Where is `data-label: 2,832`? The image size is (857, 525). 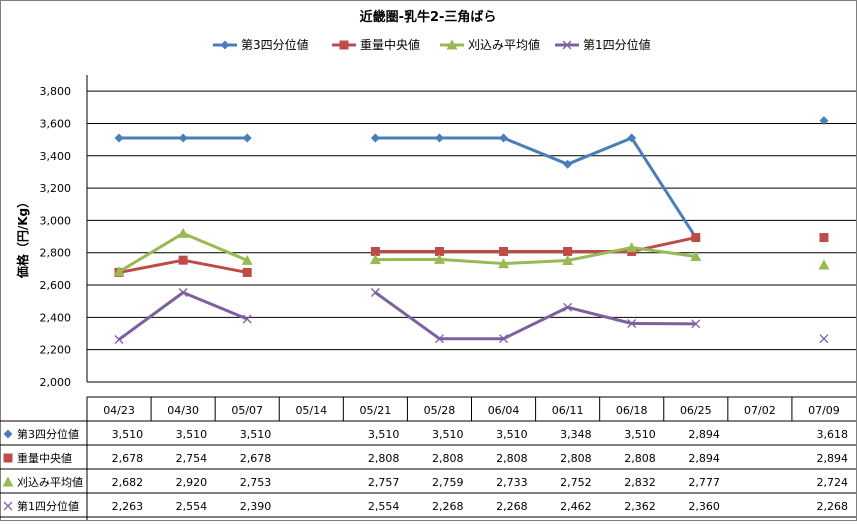
data-label: 2,832 is located at coordinates (640, 482).